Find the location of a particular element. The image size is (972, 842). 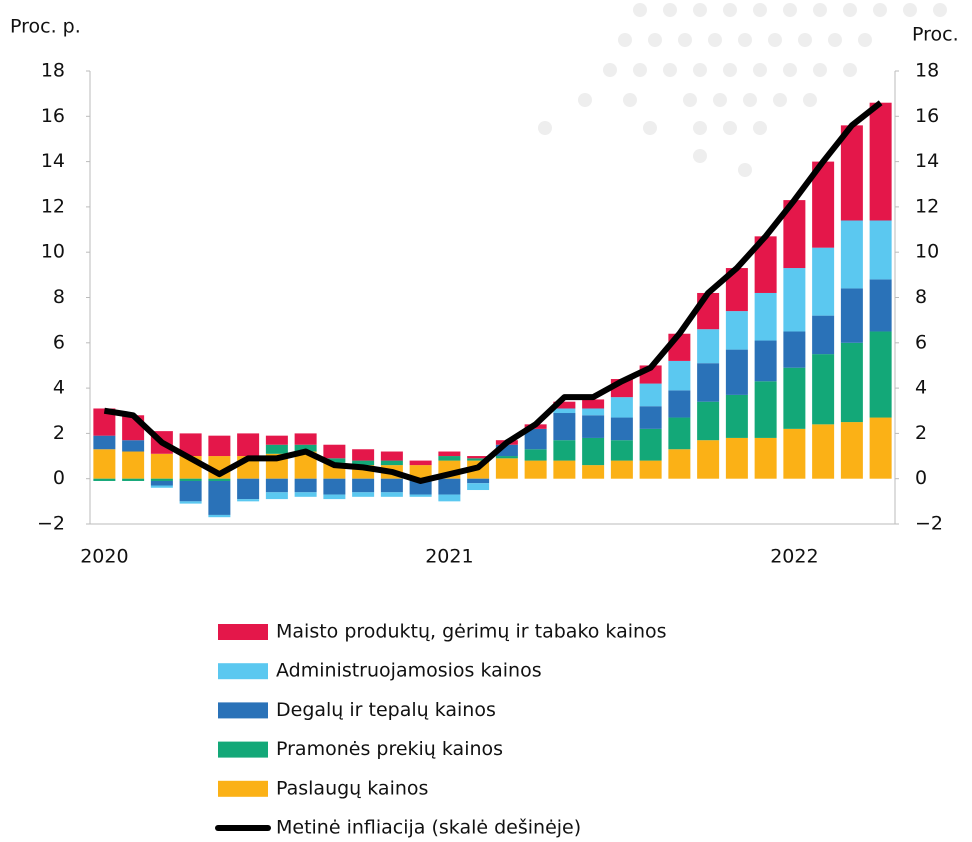

legend-label: Administruojamosios kainos is located at coordinates (409, 671).